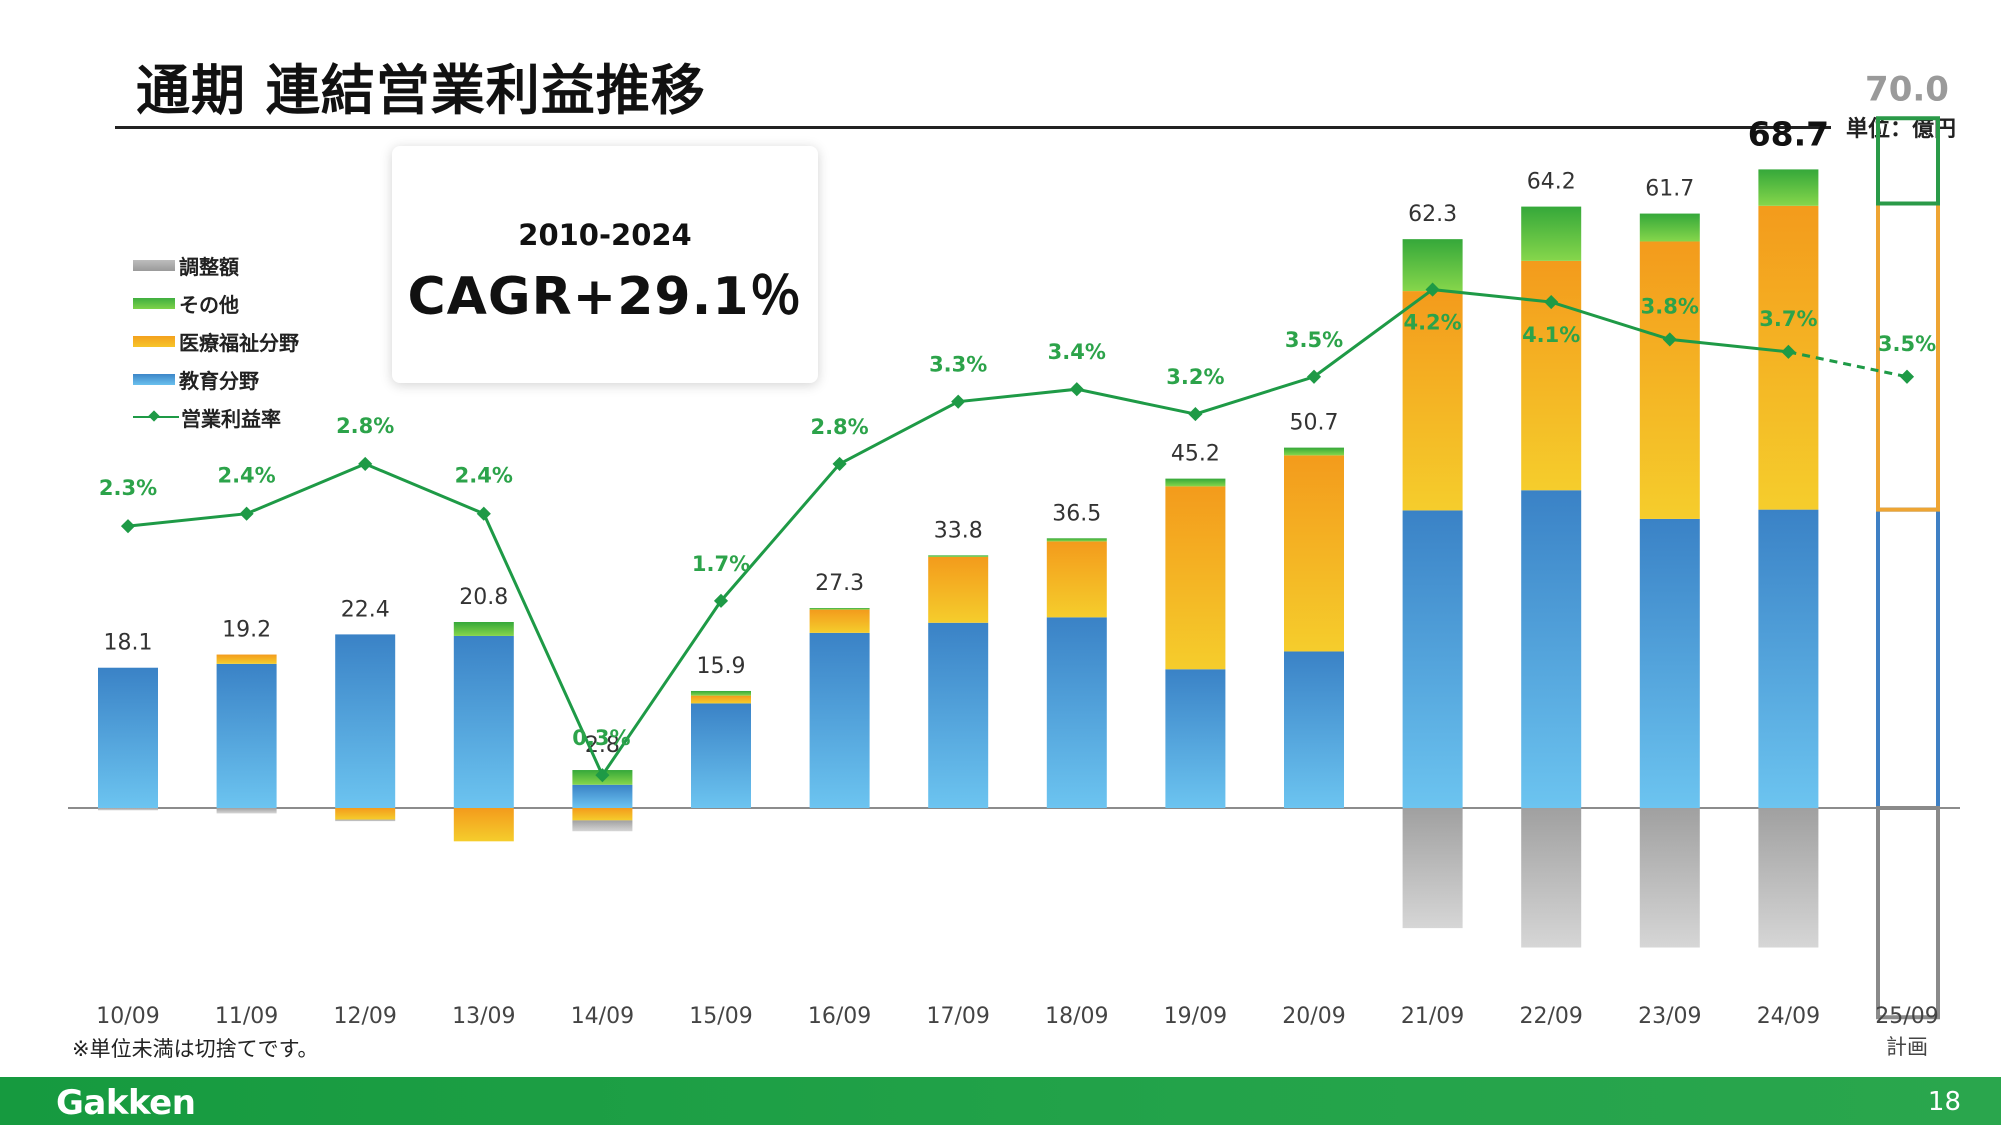 This screenshot has width=2001, height=1125. Describe the element at coordinates (1432, 323) in the screenshot. I see `margin-label: 4.2%` at that location.